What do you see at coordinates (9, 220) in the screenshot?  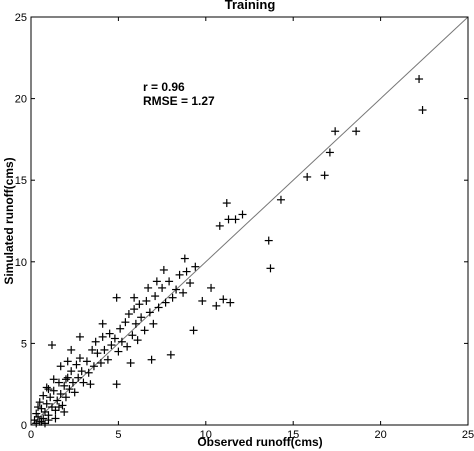 I see `y-axis-label: Simulated runoff(cms)` at bounding box center [9, 220].